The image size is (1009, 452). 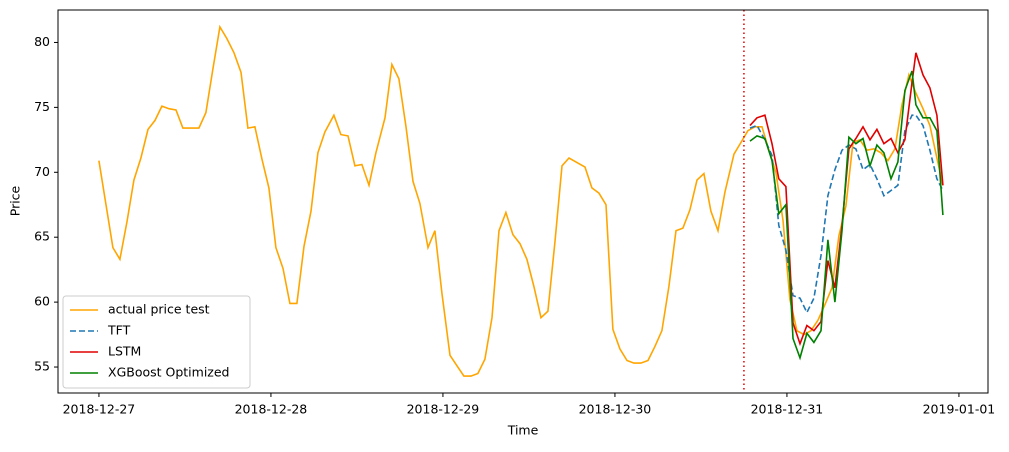 What do you see at coordinates (42, 366) in the screenshot?
I see `y-tick-label: 55` at bounding box center [42, 366].